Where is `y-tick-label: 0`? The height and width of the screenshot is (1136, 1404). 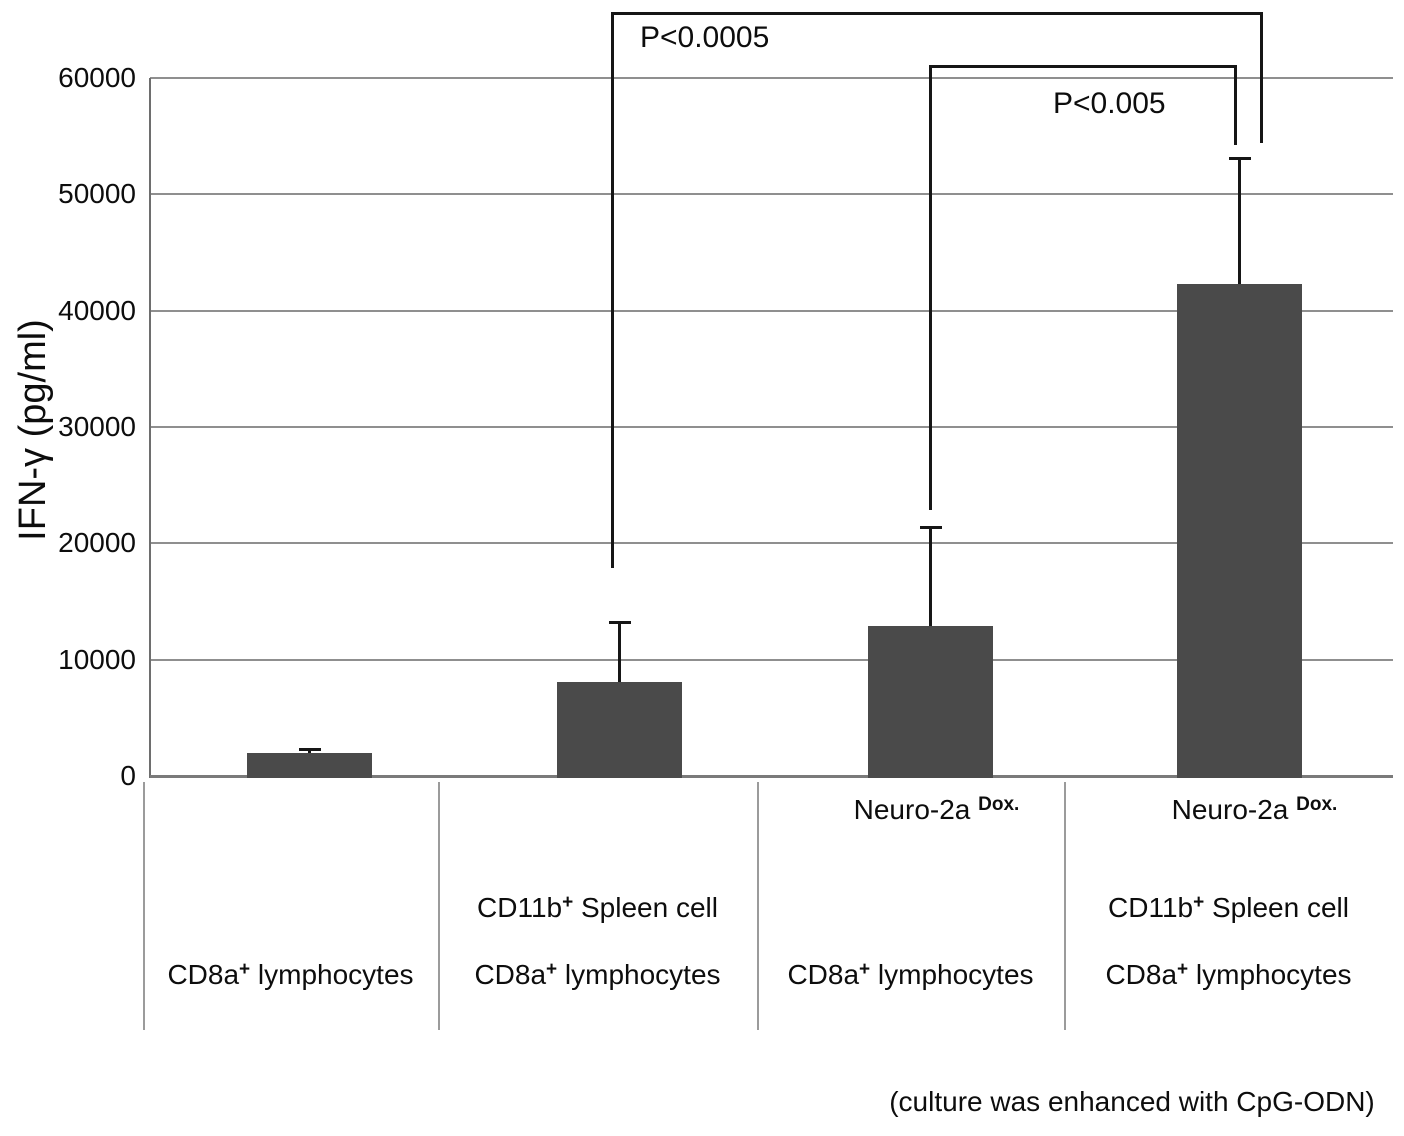 y-tick-label: 0 is located at coordinates (128, 775).